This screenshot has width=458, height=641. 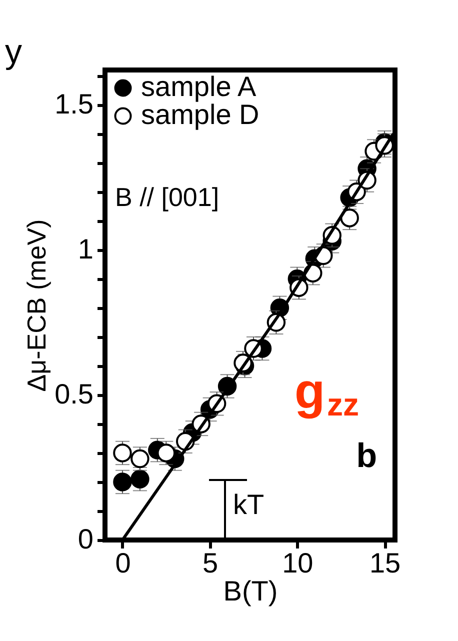 What do you see at coordinates (248, 504) in the screenshot?
I see `annotation: kT` at bounding box center [248, 504].